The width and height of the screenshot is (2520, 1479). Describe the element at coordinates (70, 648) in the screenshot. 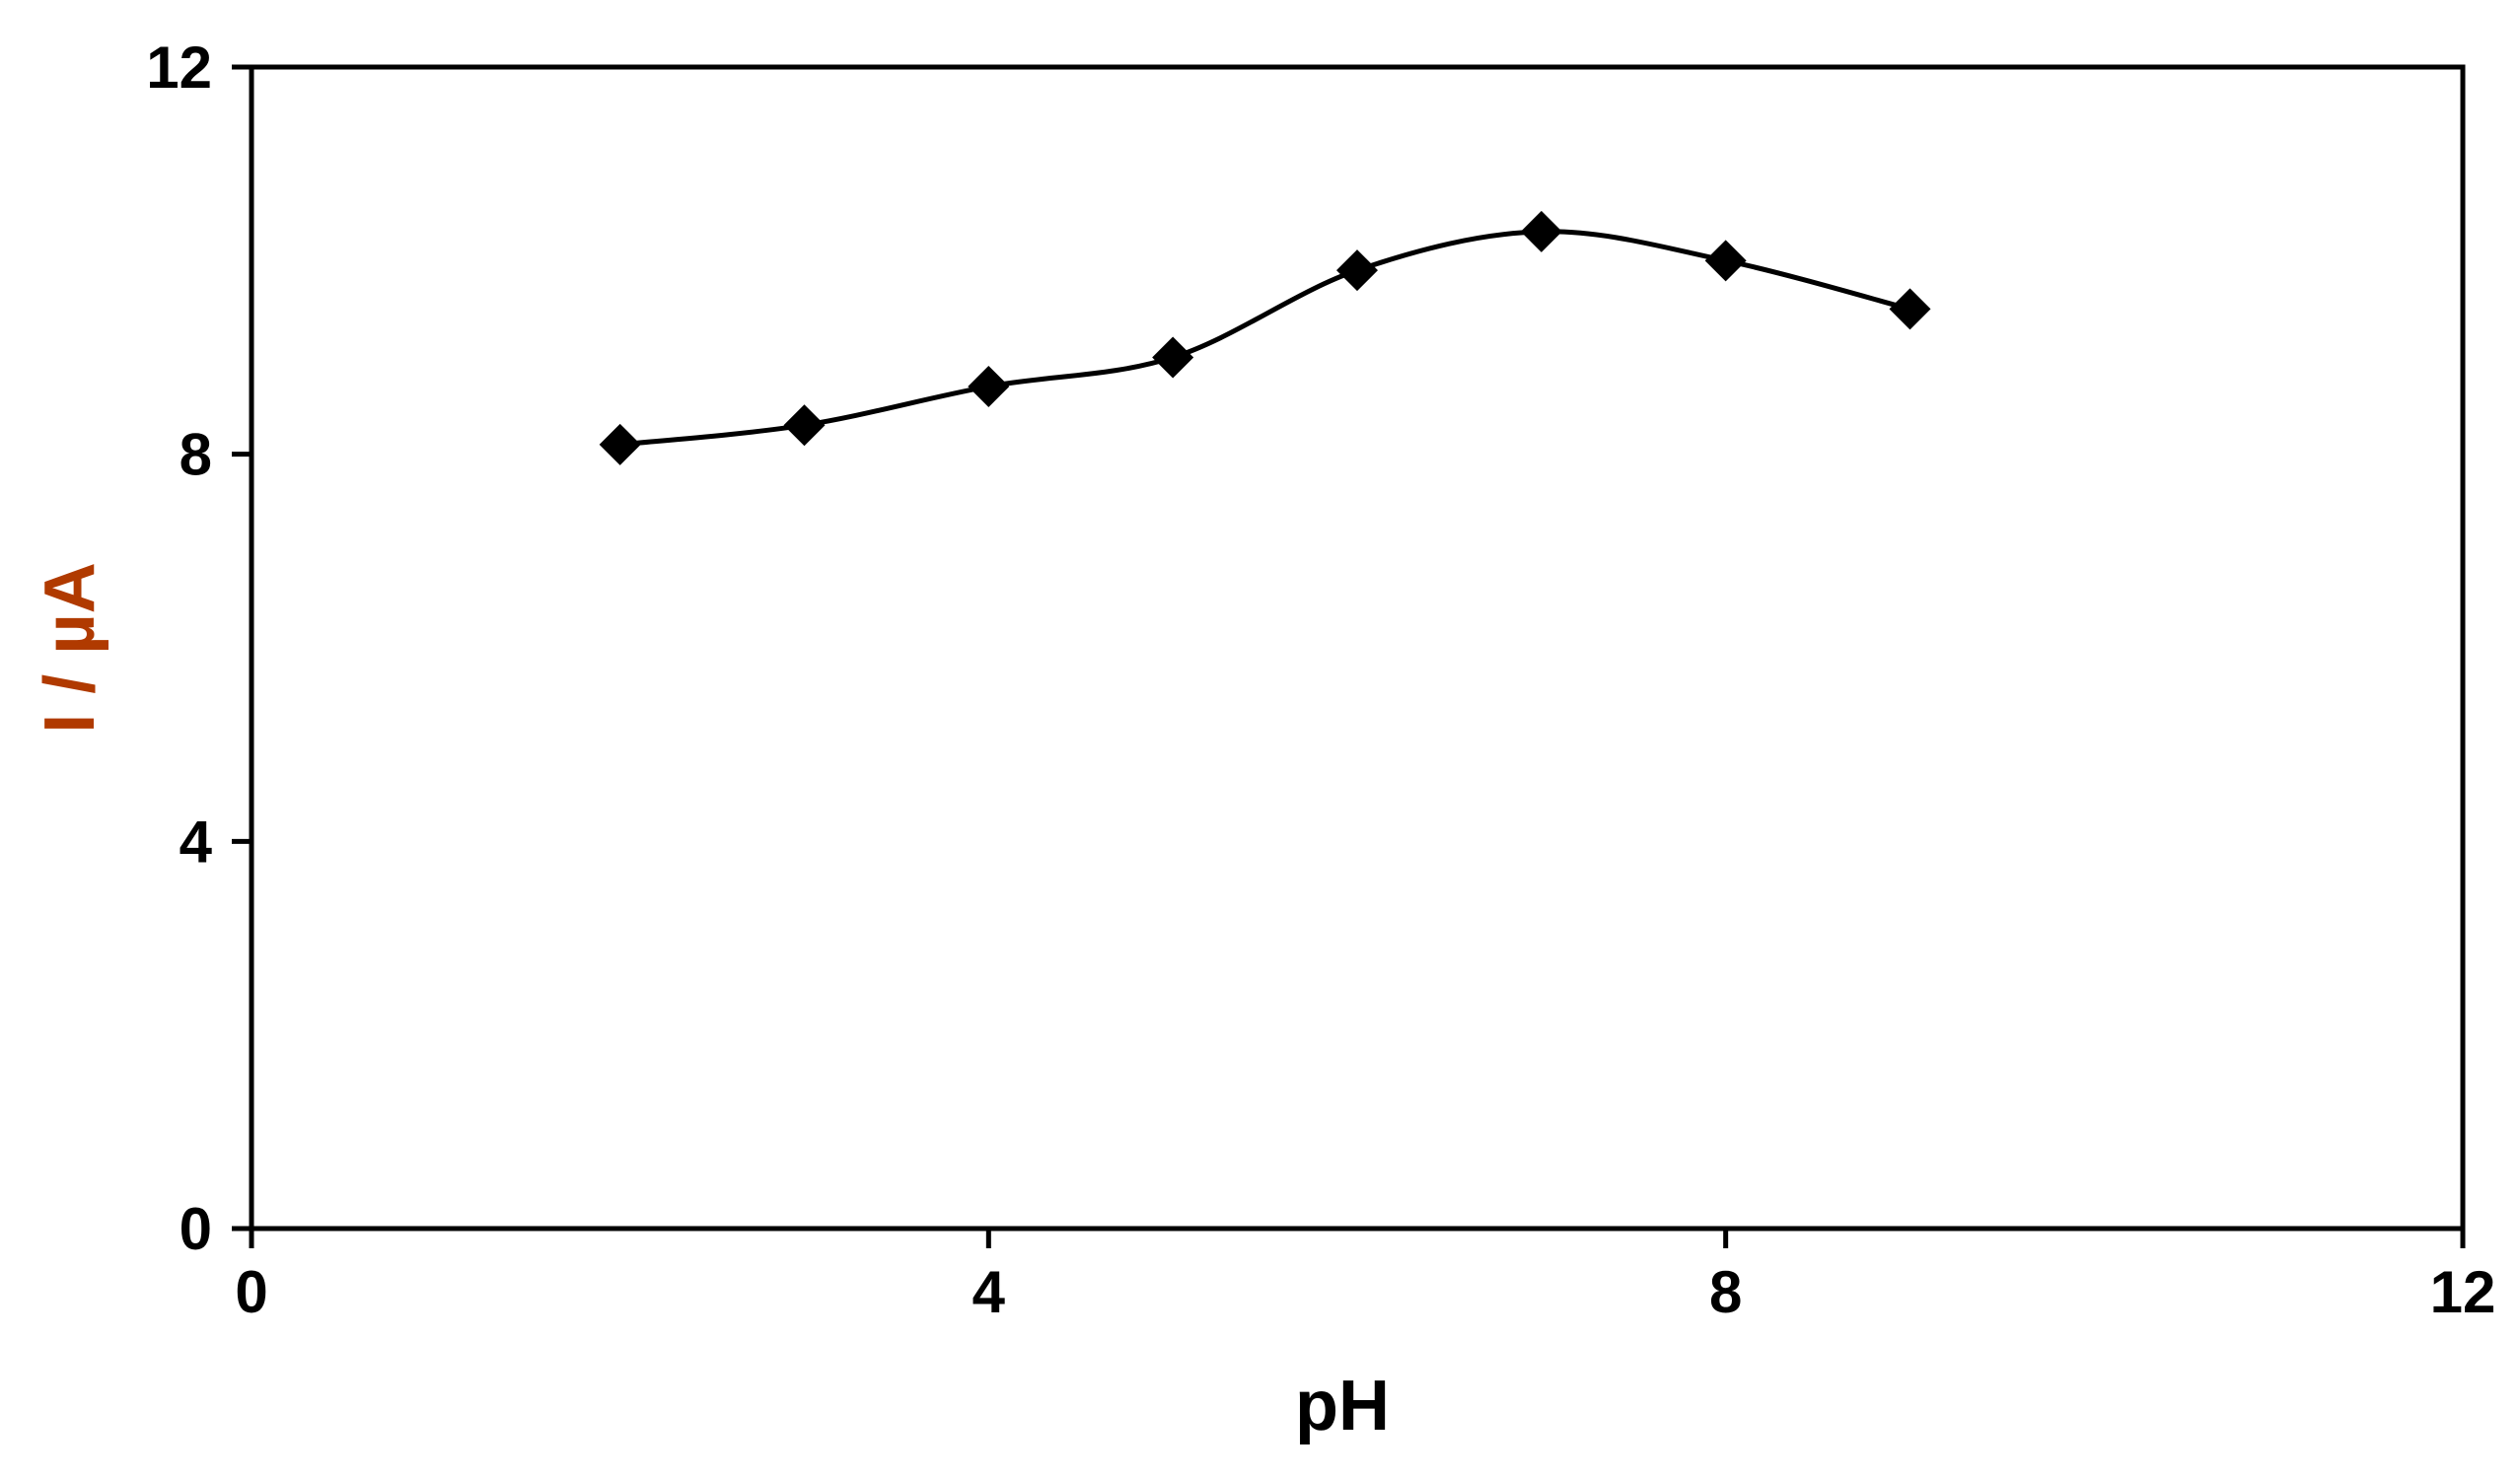

I see `y-axis-title: I / µA` at that location.